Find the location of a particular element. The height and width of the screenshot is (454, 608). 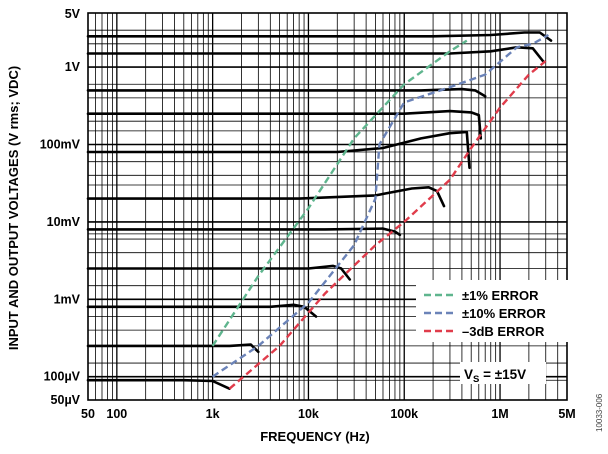

x-tick-label: 1k is located at coordinates (213, 414).